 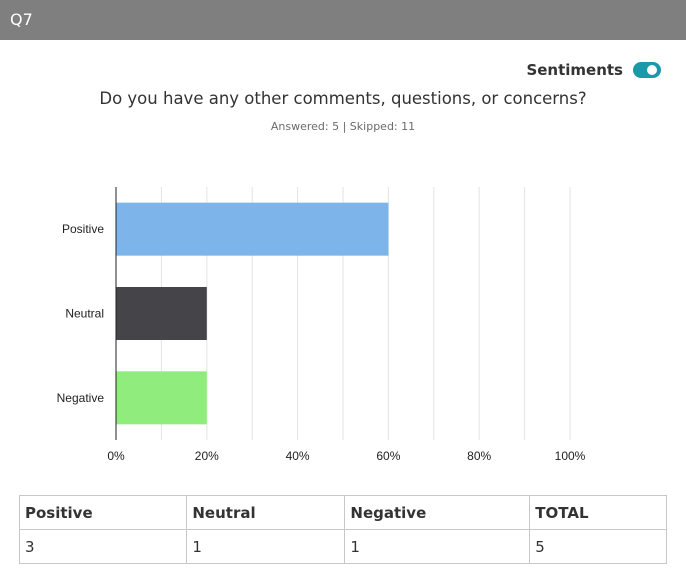 What do you see at coordinates (570, 456) in the screenshot?
I see `x-tick-label: 100%` at bounding box center [570, 456].